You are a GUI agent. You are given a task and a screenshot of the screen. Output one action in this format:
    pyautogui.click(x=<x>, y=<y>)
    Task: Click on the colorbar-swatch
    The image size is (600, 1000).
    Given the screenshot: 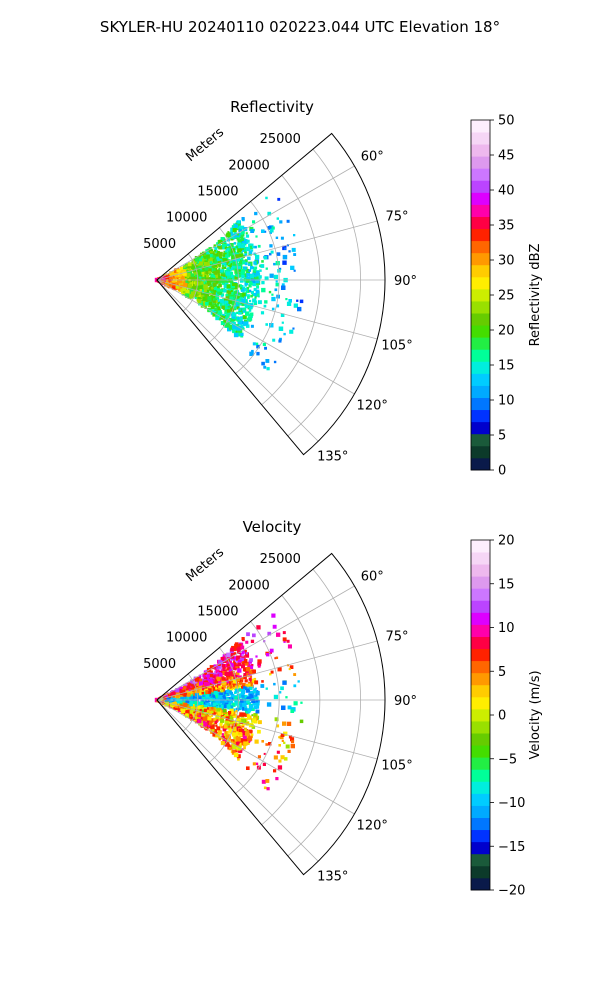 What is the action you would take?
    pyautogui.click(x=480, y=138)
    